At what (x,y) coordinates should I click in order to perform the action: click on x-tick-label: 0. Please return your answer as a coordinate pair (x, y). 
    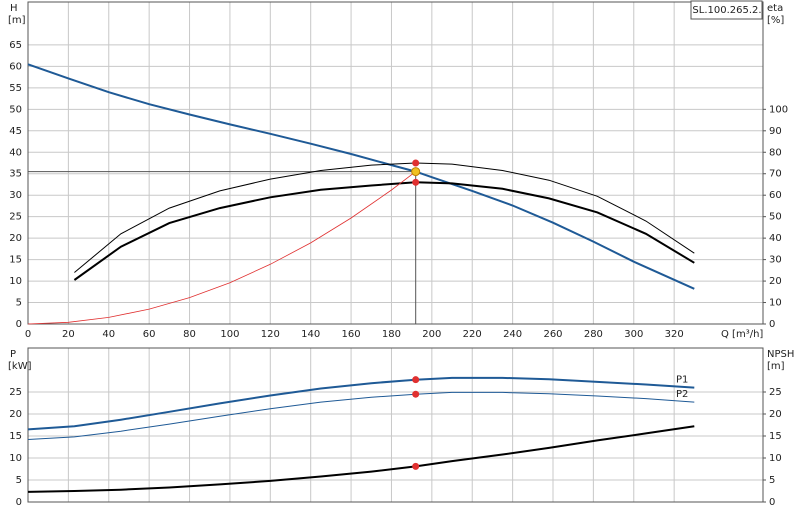
    Looking at the image, I should click on (28, 334).